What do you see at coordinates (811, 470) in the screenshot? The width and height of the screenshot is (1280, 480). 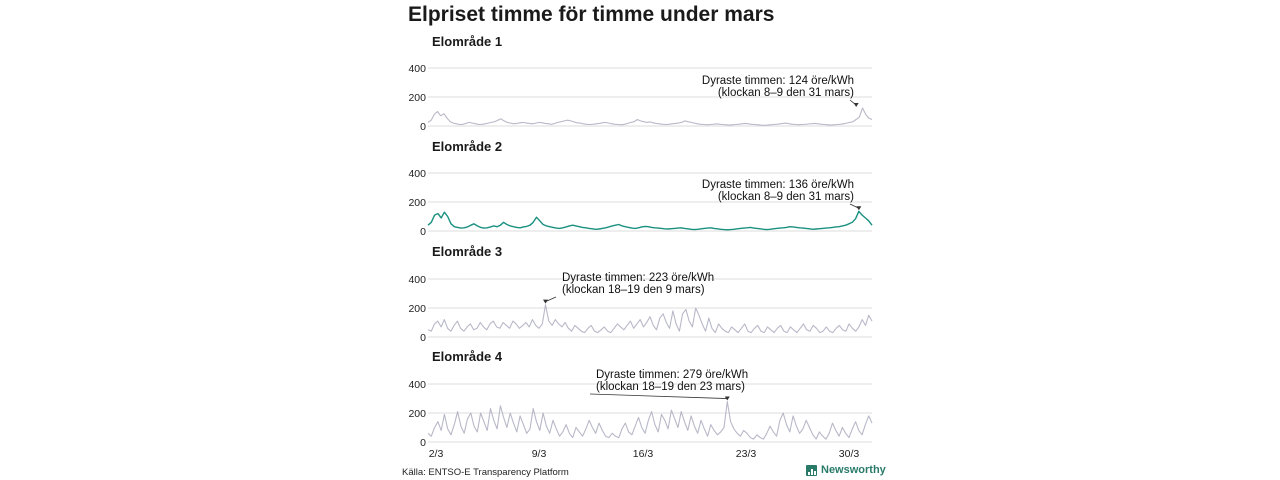 I see `bar-chart-icon` at bounding box center [811, 470].